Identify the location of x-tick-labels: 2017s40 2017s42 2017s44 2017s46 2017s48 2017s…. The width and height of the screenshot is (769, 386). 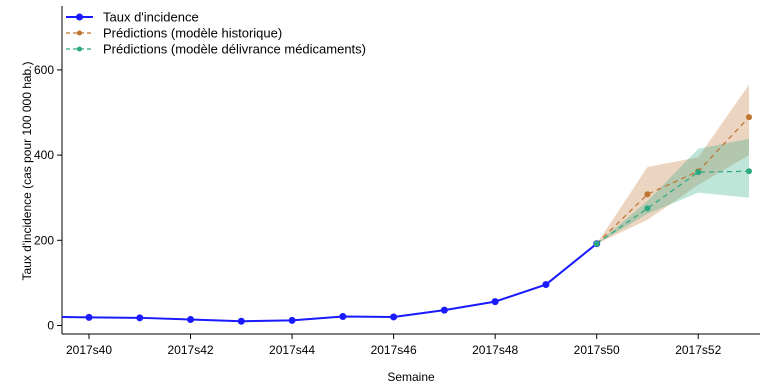
(394, 345).